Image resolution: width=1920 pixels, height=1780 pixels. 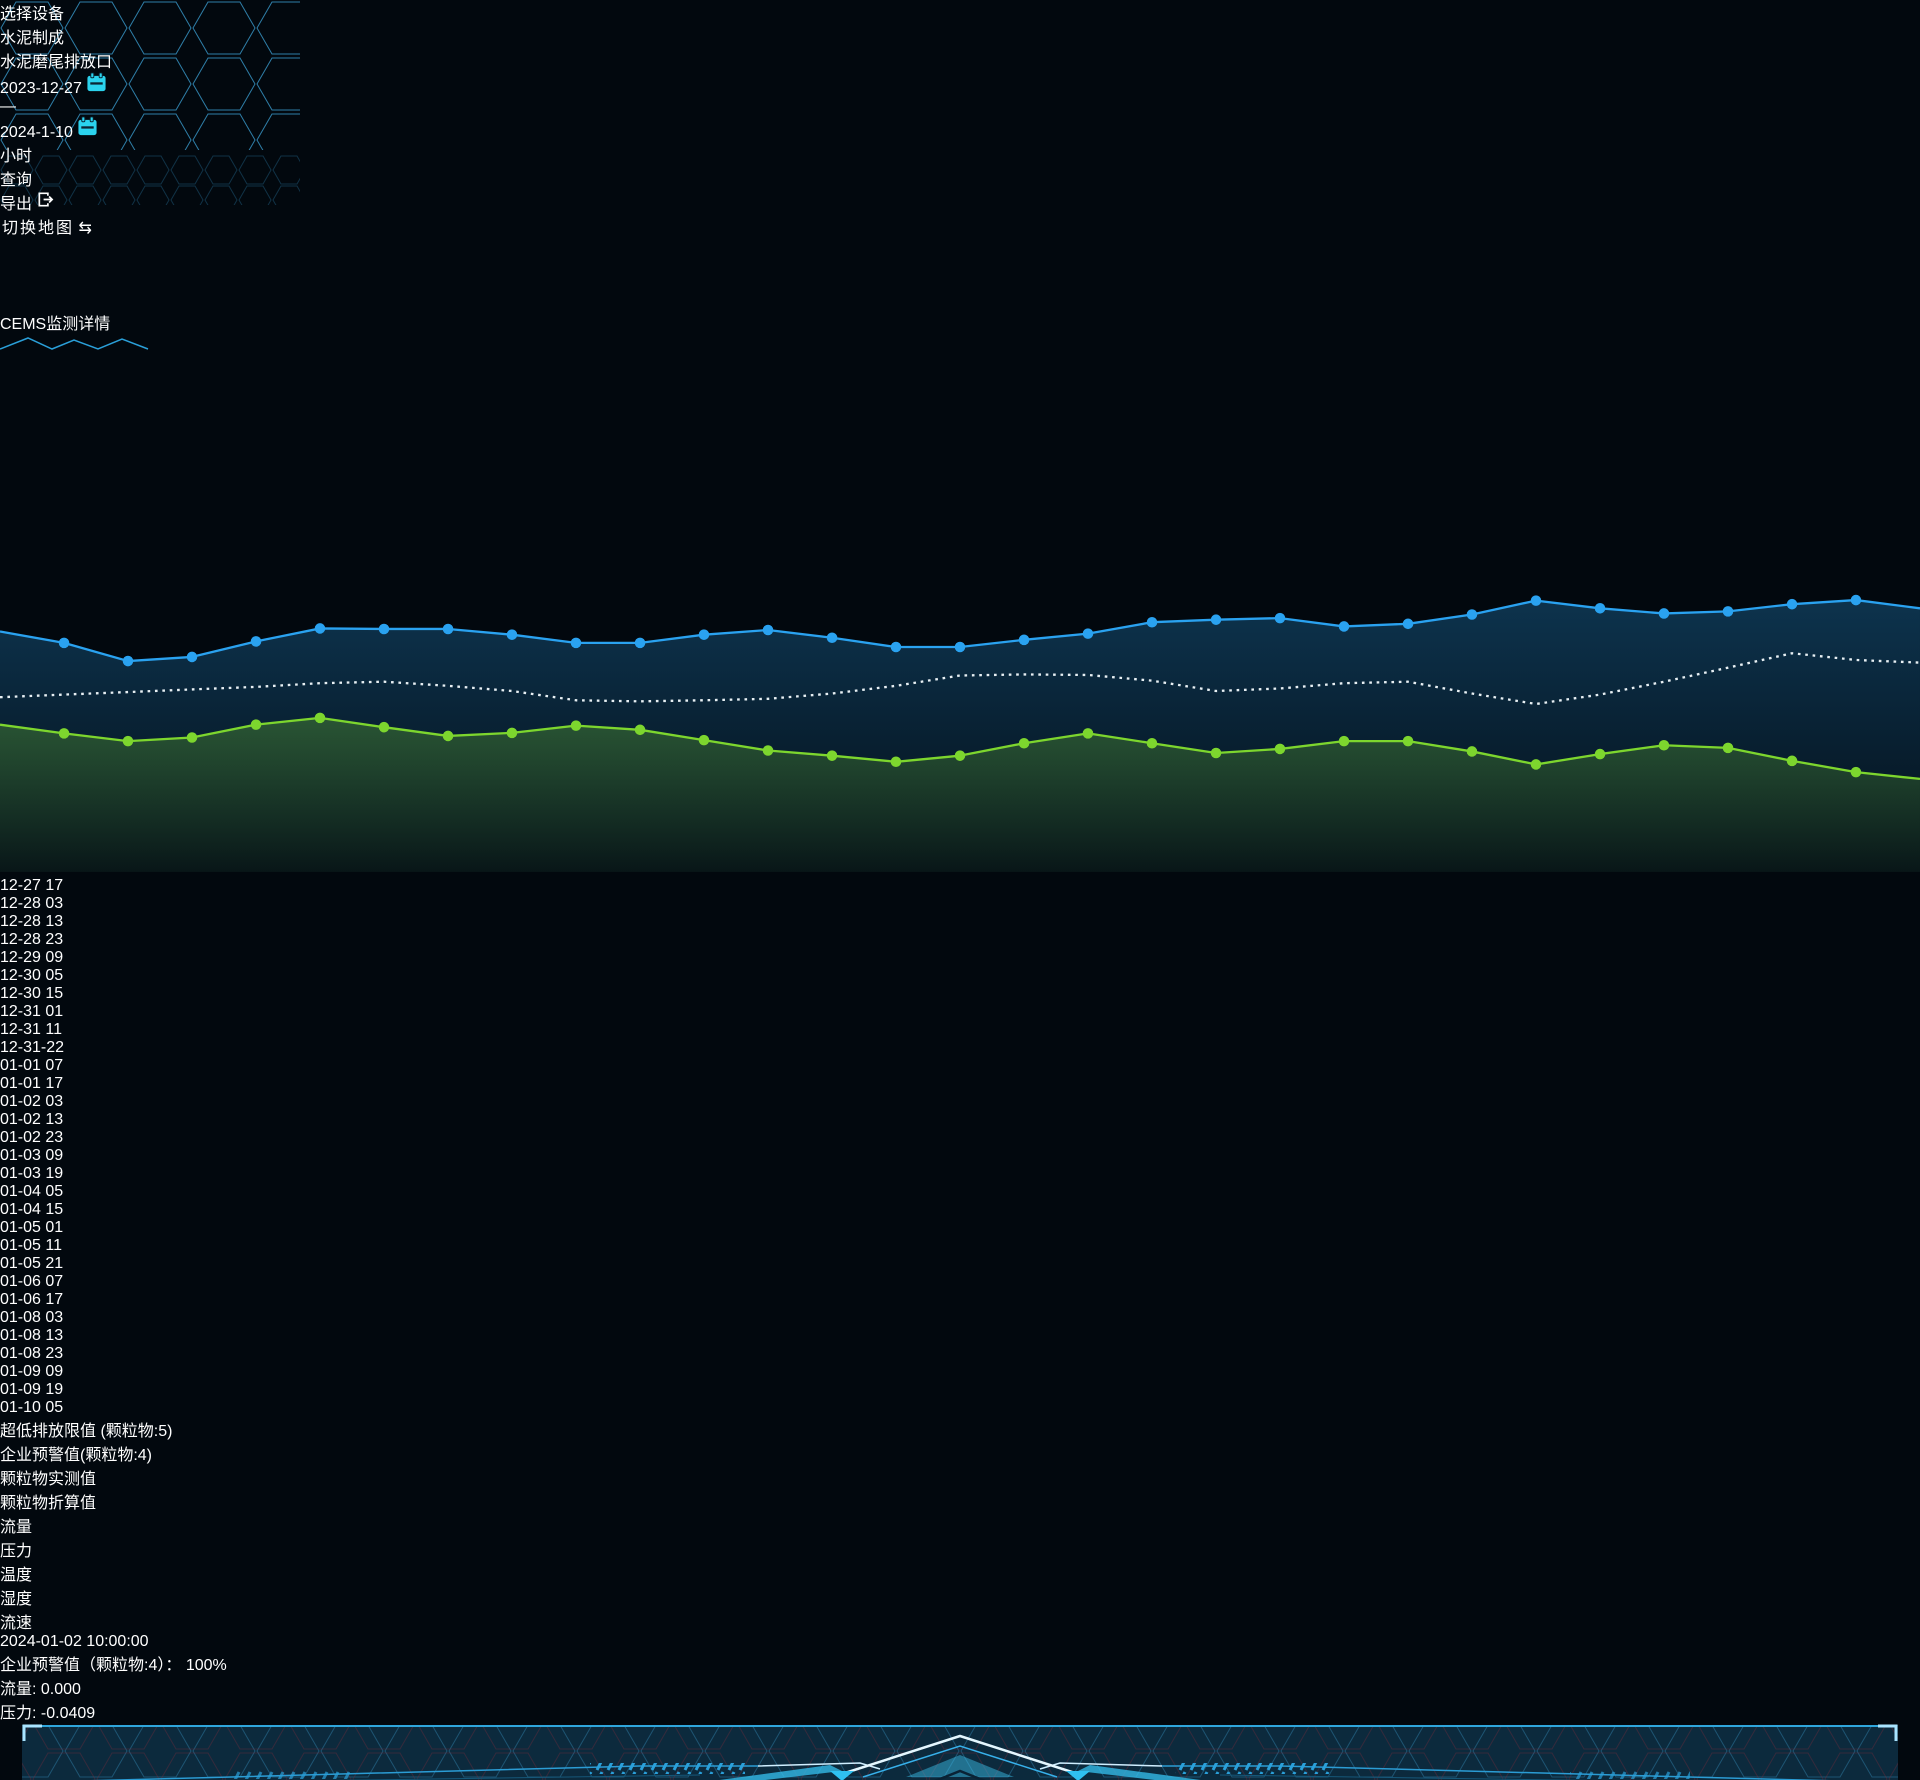 I want to click on x-axis-label: 01-04 15, so click(x=32, y=1209).